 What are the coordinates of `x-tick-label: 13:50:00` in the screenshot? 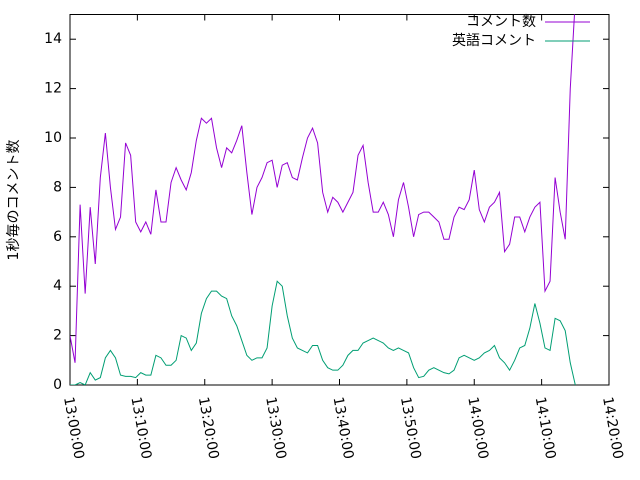 It's located at (410, 428).